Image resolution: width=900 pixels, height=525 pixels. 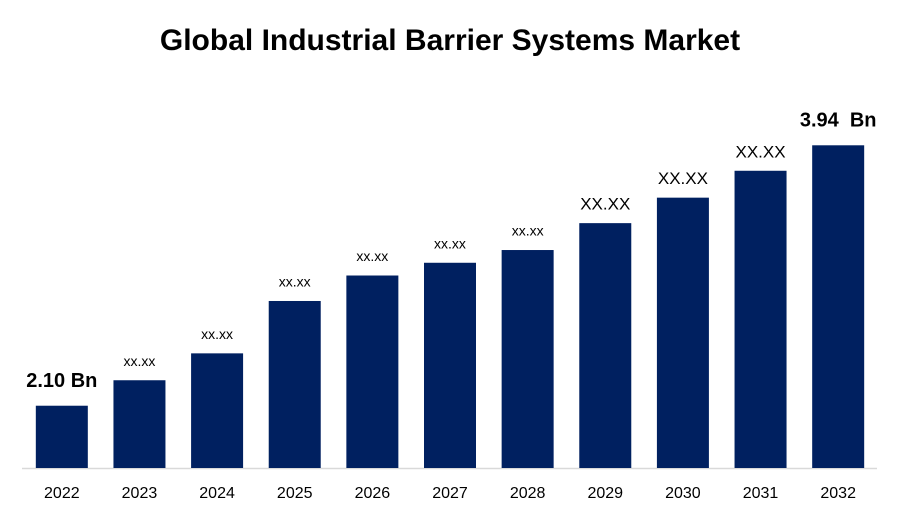 I want to click on x-tick-label: 2026, so click(x=373, y=493).